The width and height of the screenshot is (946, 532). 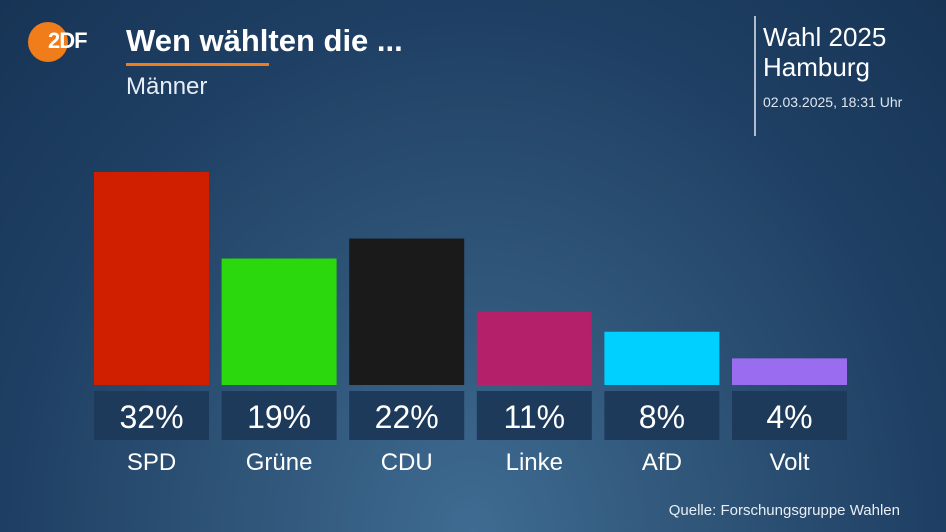 What do you see at coordinates (534, 348) in the screenshot?
I see `bar-linke` at bounding box center [534, 348].